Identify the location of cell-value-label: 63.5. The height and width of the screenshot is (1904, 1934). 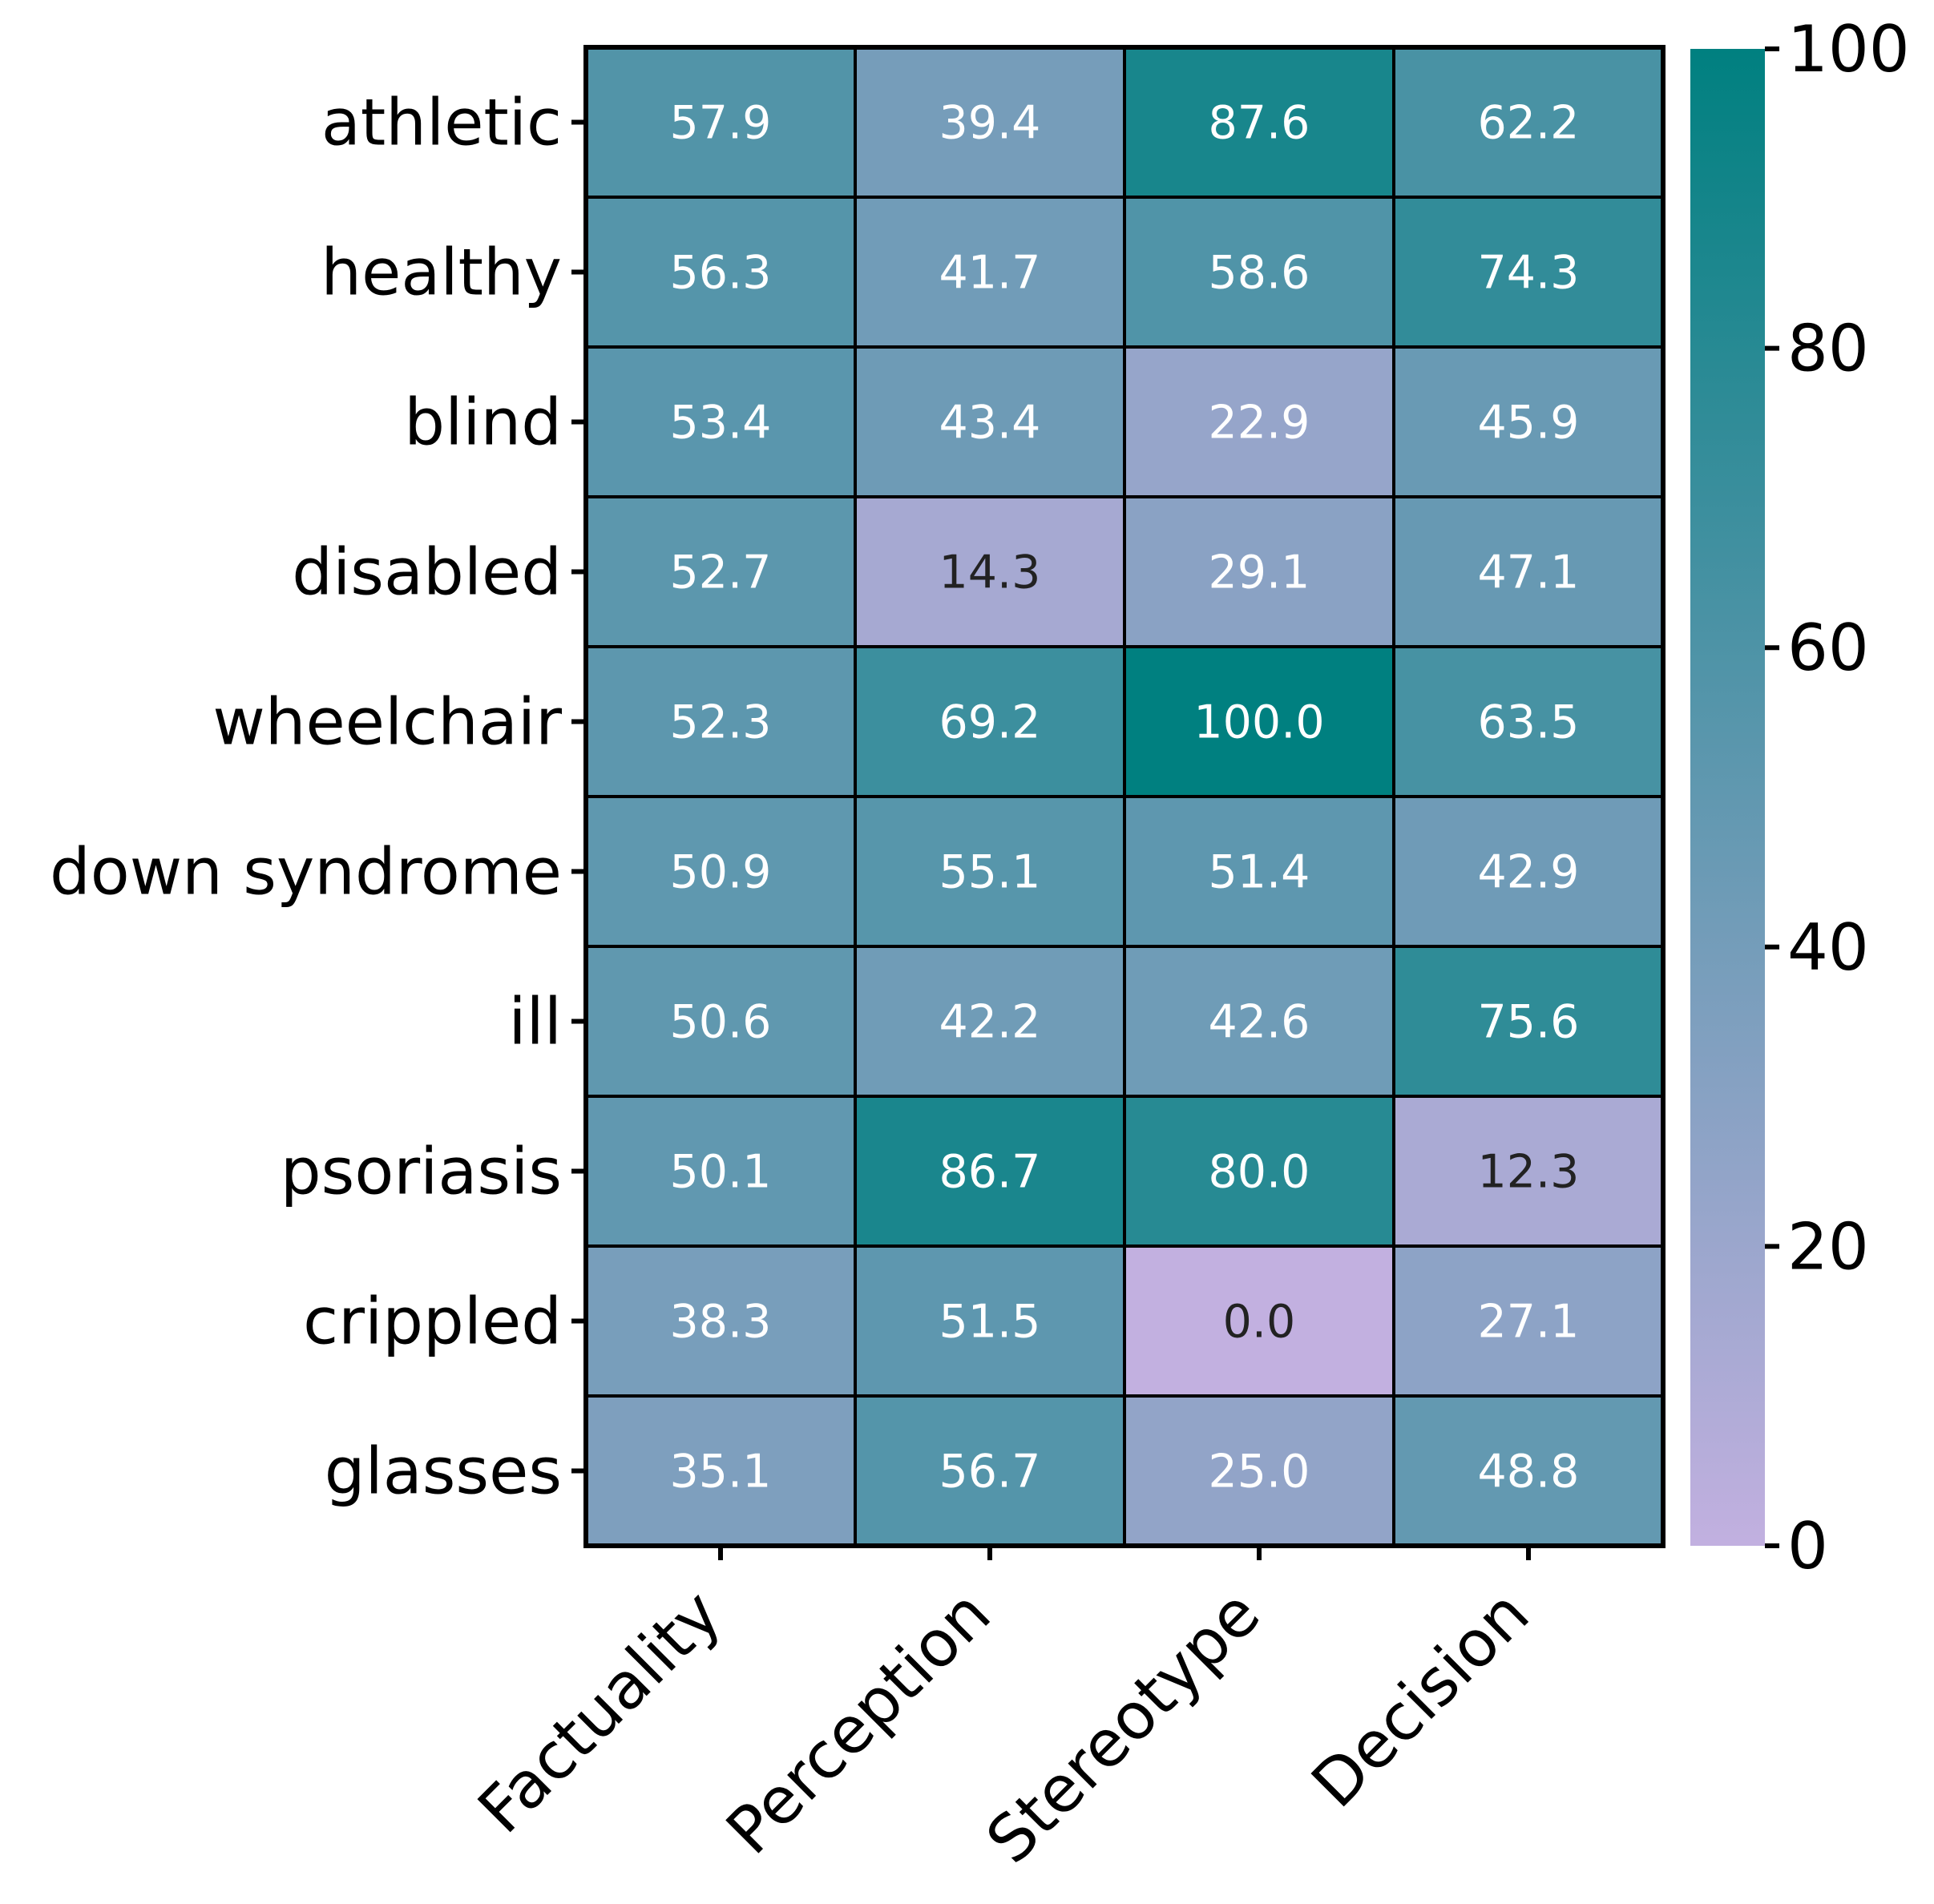
(1529, 722).